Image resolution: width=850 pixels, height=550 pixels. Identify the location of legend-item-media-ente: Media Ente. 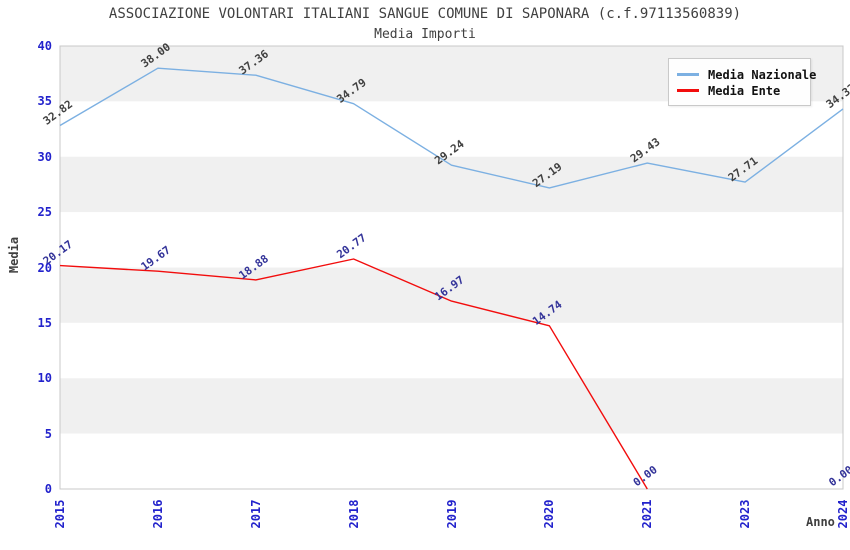
(741, 90).